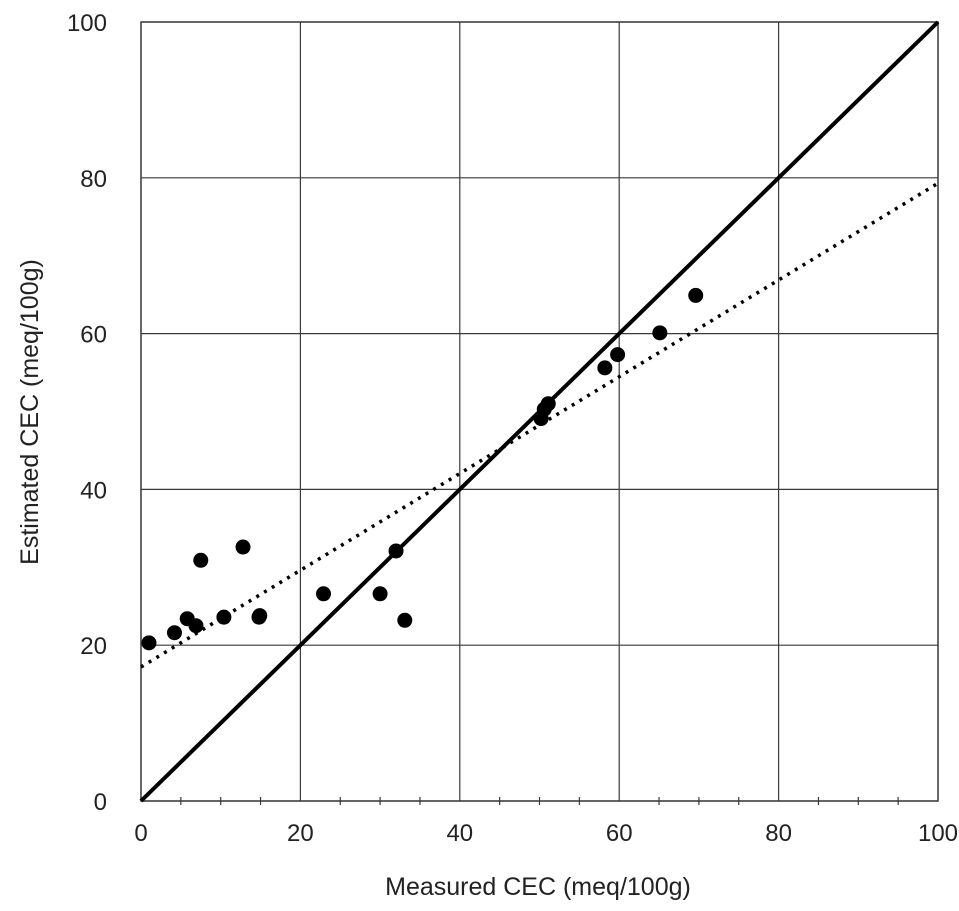 The image size is (959, 911). Describe the element at coordinates (30, 412) in the screenshot. I see `y-axis-title: Estimated CEC (meq/100g)` at that location.